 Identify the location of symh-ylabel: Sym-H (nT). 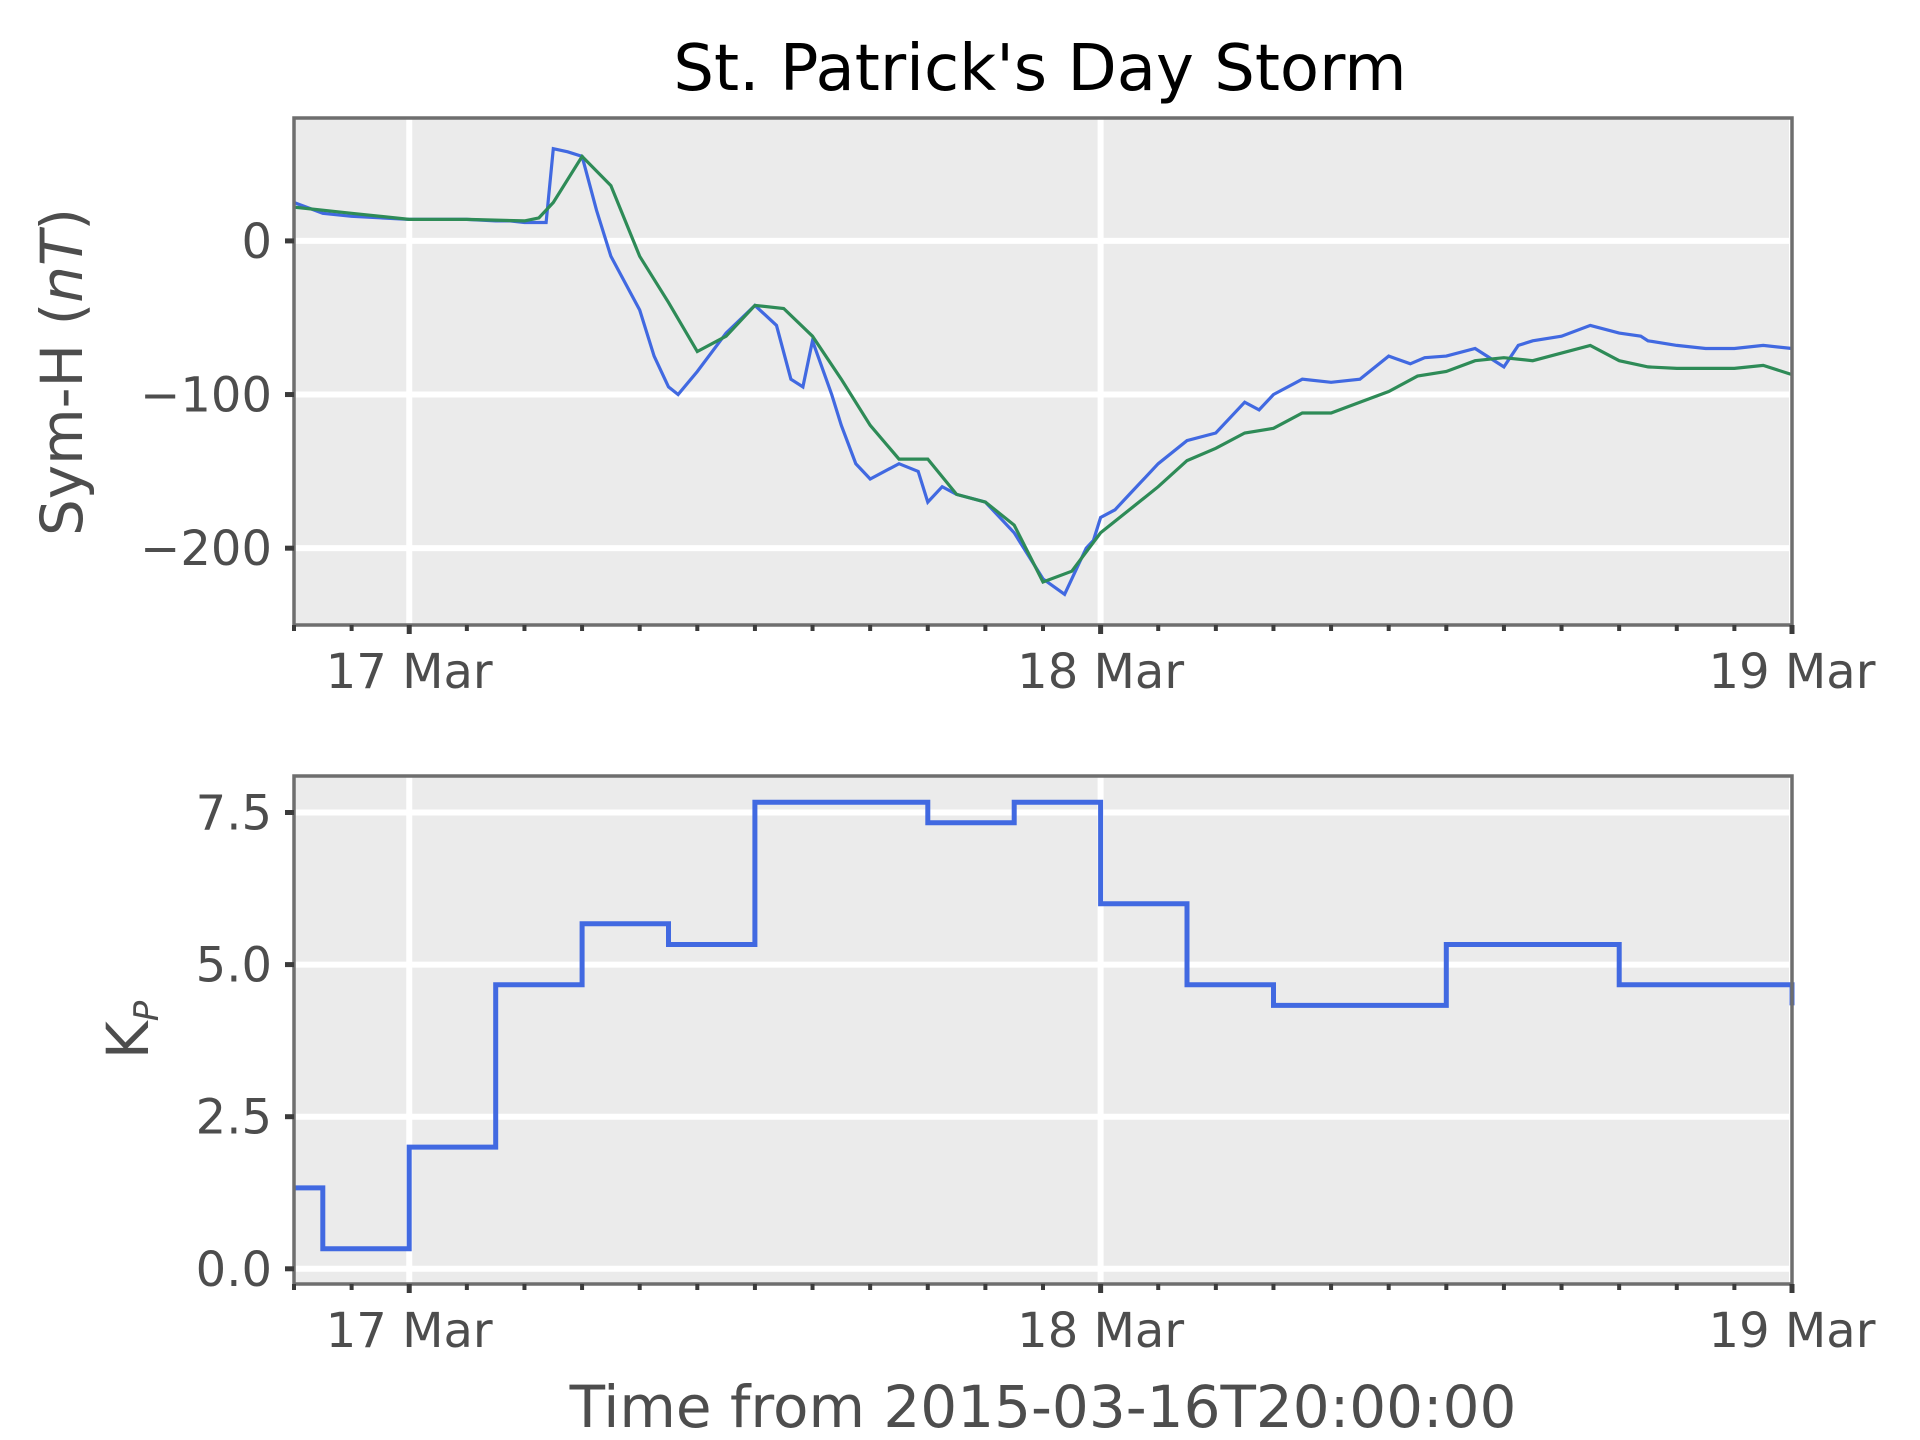
(62, 372).